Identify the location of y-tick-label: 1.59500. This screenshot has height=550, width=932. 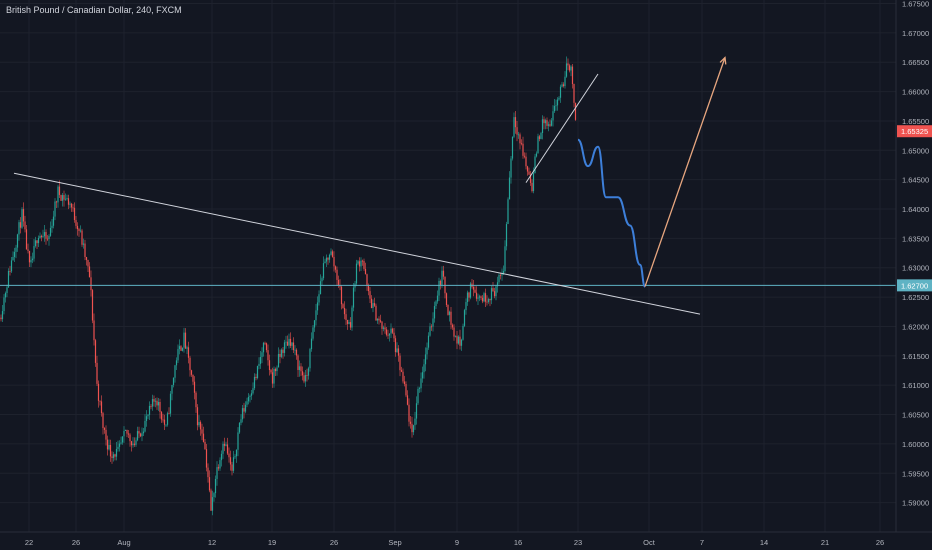
(915, 473).